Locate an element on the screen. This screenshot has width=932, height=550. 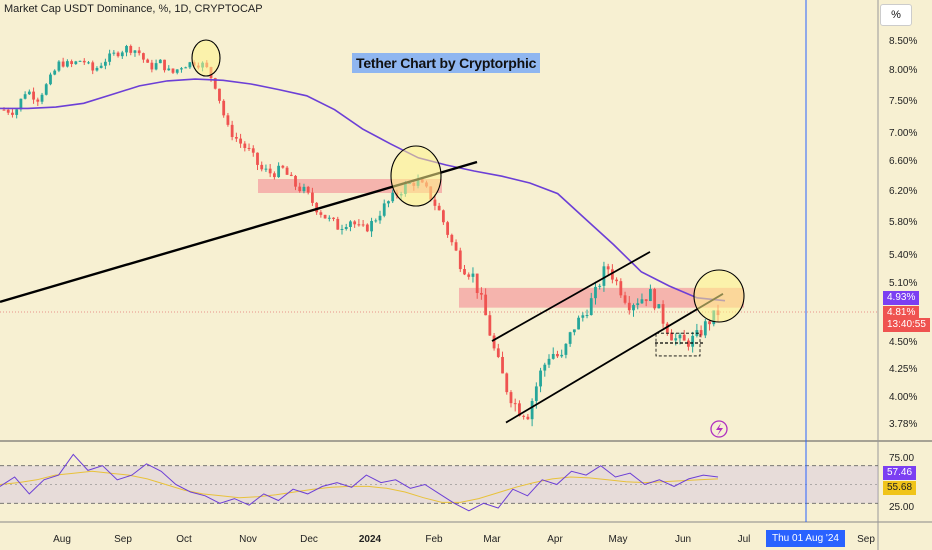
ma-price-tag: 4.93% is located at coordinates (901, 298).